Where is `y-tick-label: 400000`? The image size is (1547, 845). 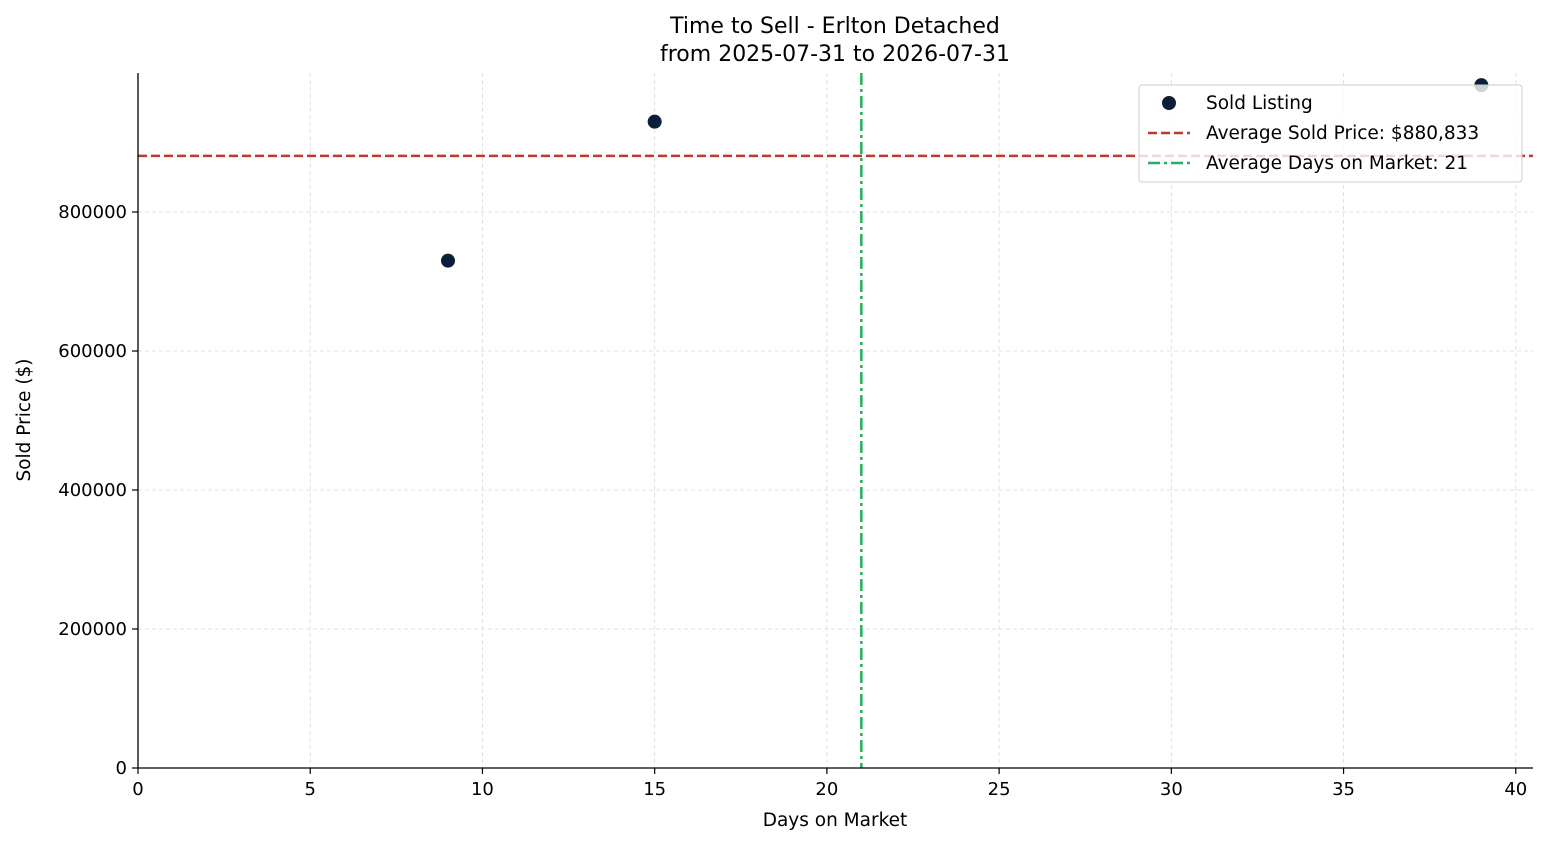
y-tick-label: 400000 is located at coordinates (92, 490).